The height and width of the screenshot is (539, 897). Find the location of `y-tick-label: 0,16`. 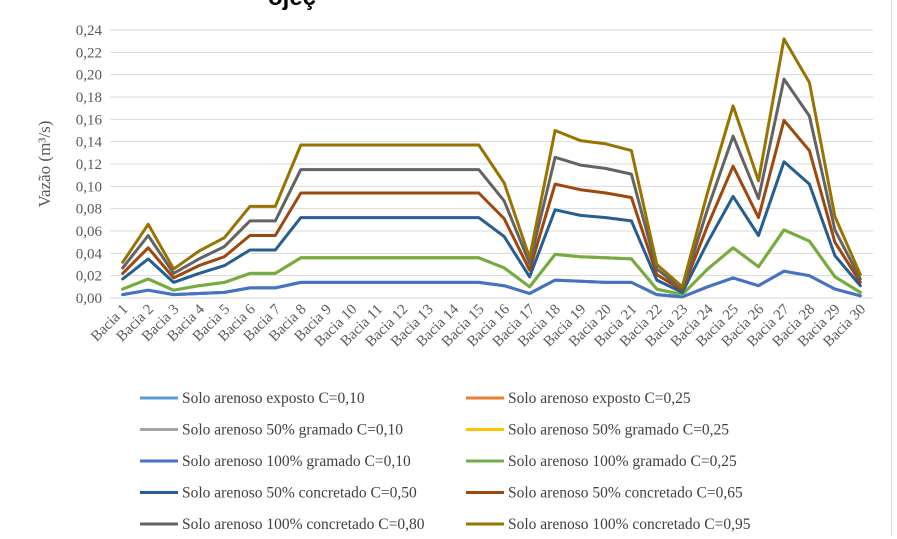

y-tick-label: 0,16 is located at coordinates (89, 120).